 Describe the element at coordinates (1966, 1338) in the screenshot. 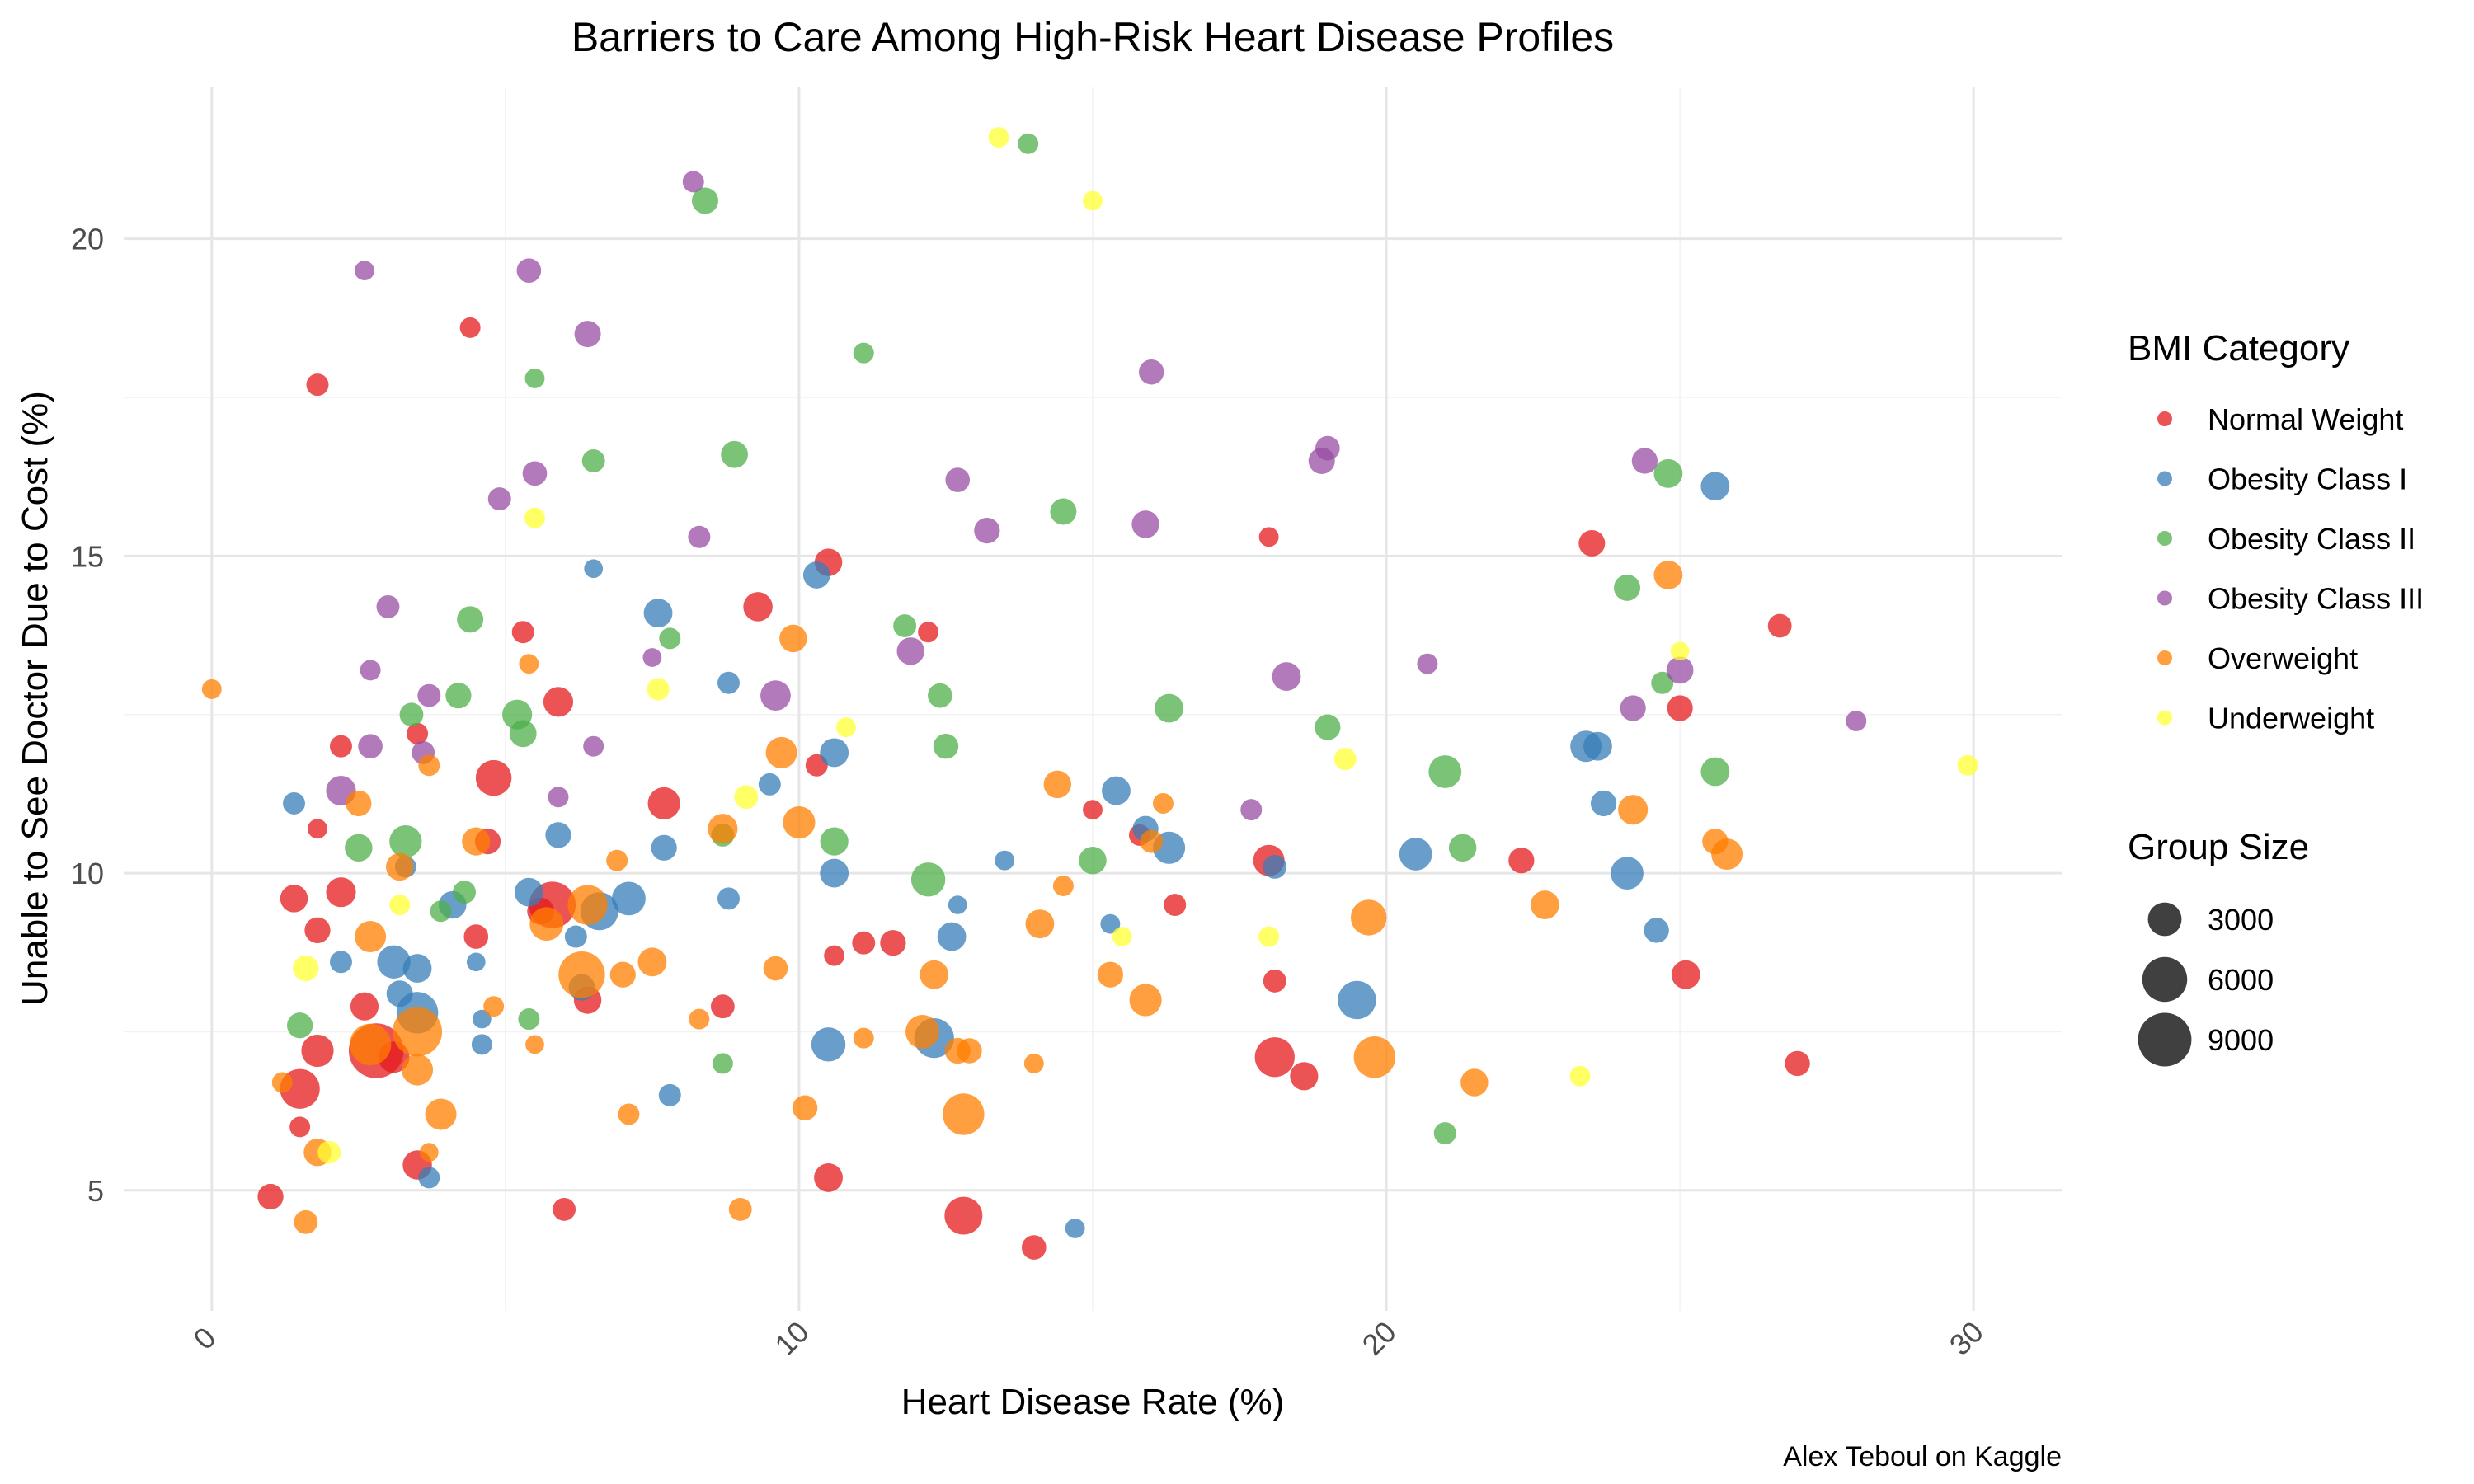

I see `x-tick-label: 30` at that location.